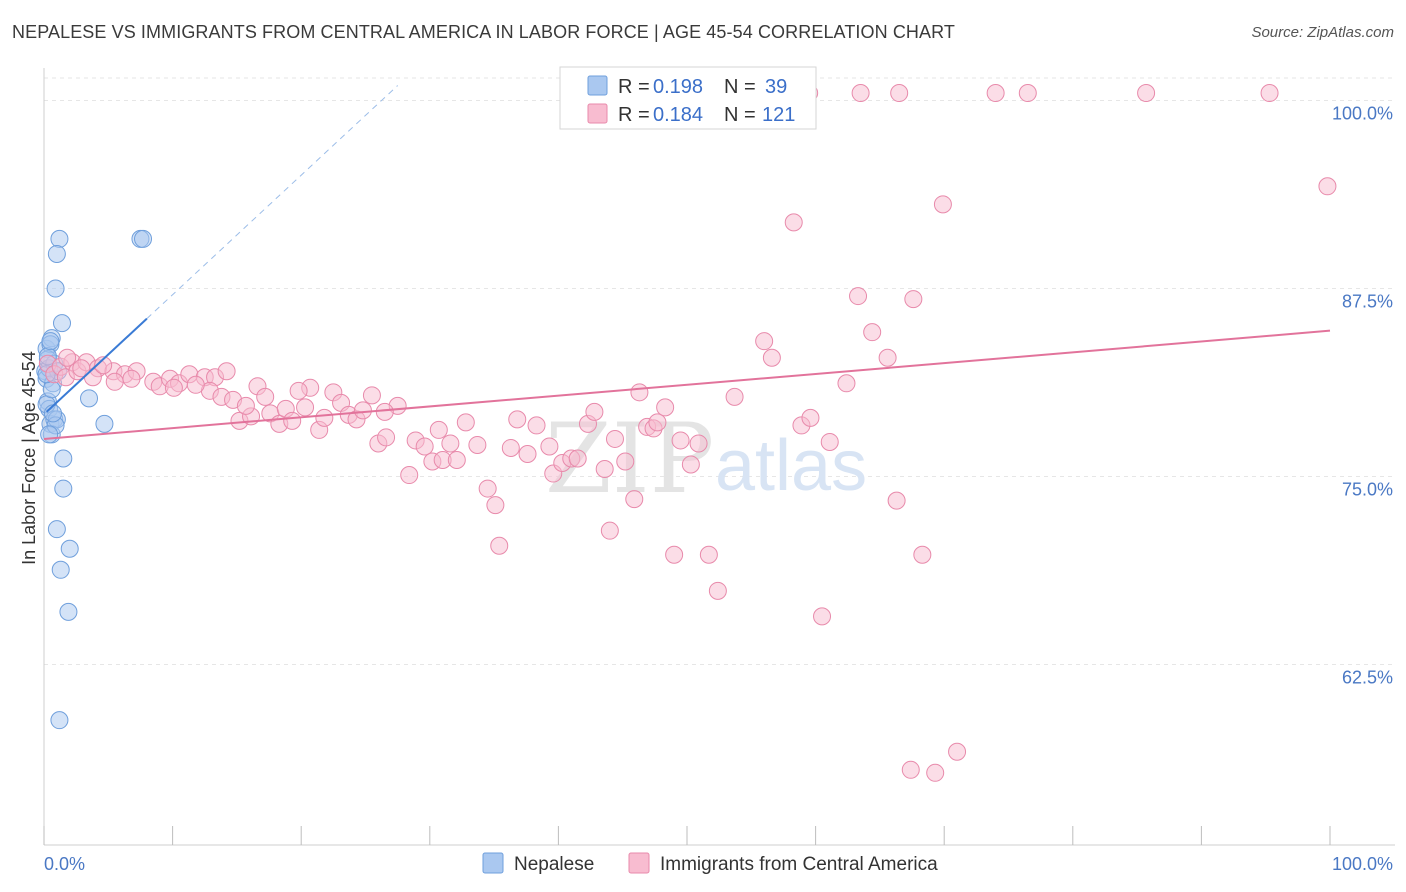 Image resolution: width=1406 pixels, height=892 pixels. Describe the element at coordinates (634, 115) in the screenshot. I see `legend-r-label: R =` at that location.